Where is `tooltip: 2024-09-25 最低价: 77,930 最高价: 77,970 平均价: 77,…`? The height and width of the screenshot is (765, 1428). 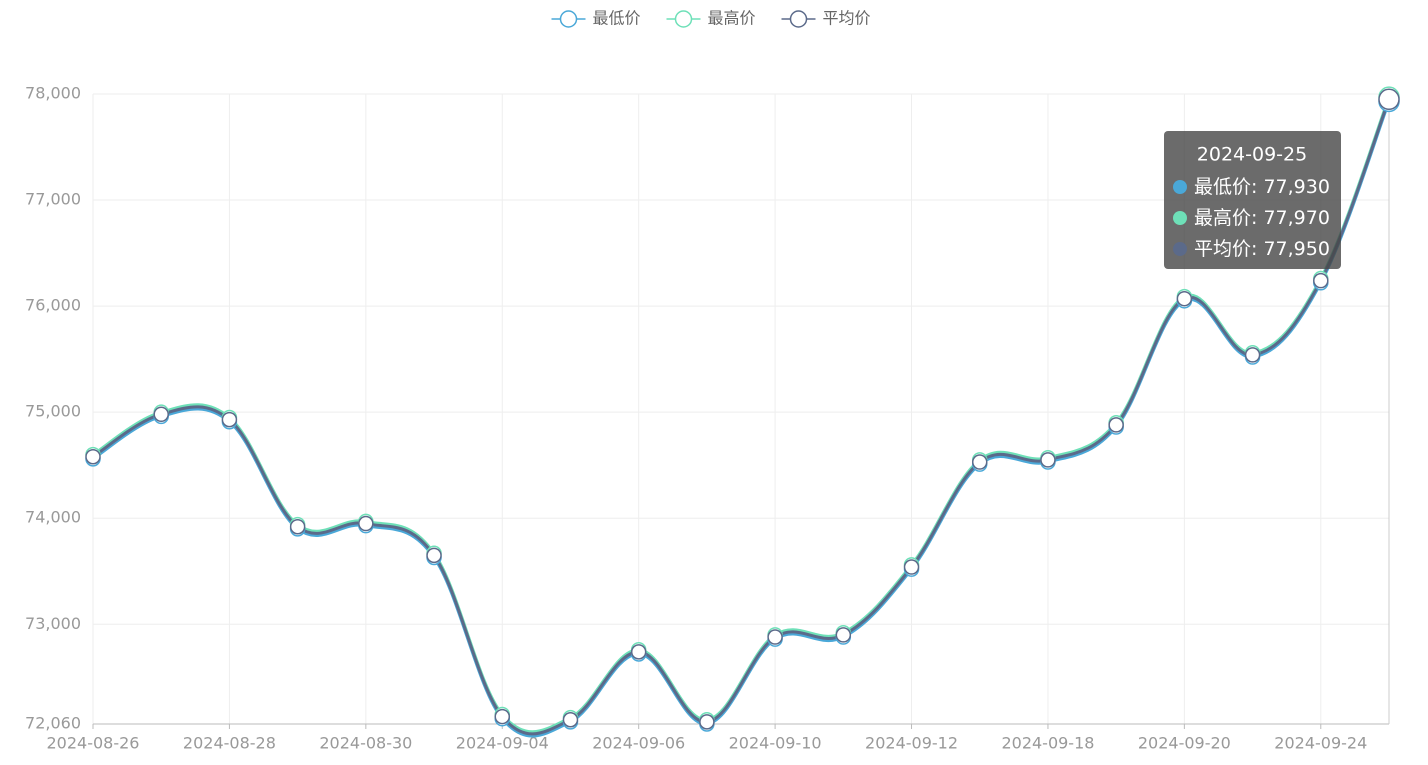 tooltip: 2024-09-25 最低价: 77,930 最高价: 77,970 平均价: 77,… is located at coordinates (1252, 200).